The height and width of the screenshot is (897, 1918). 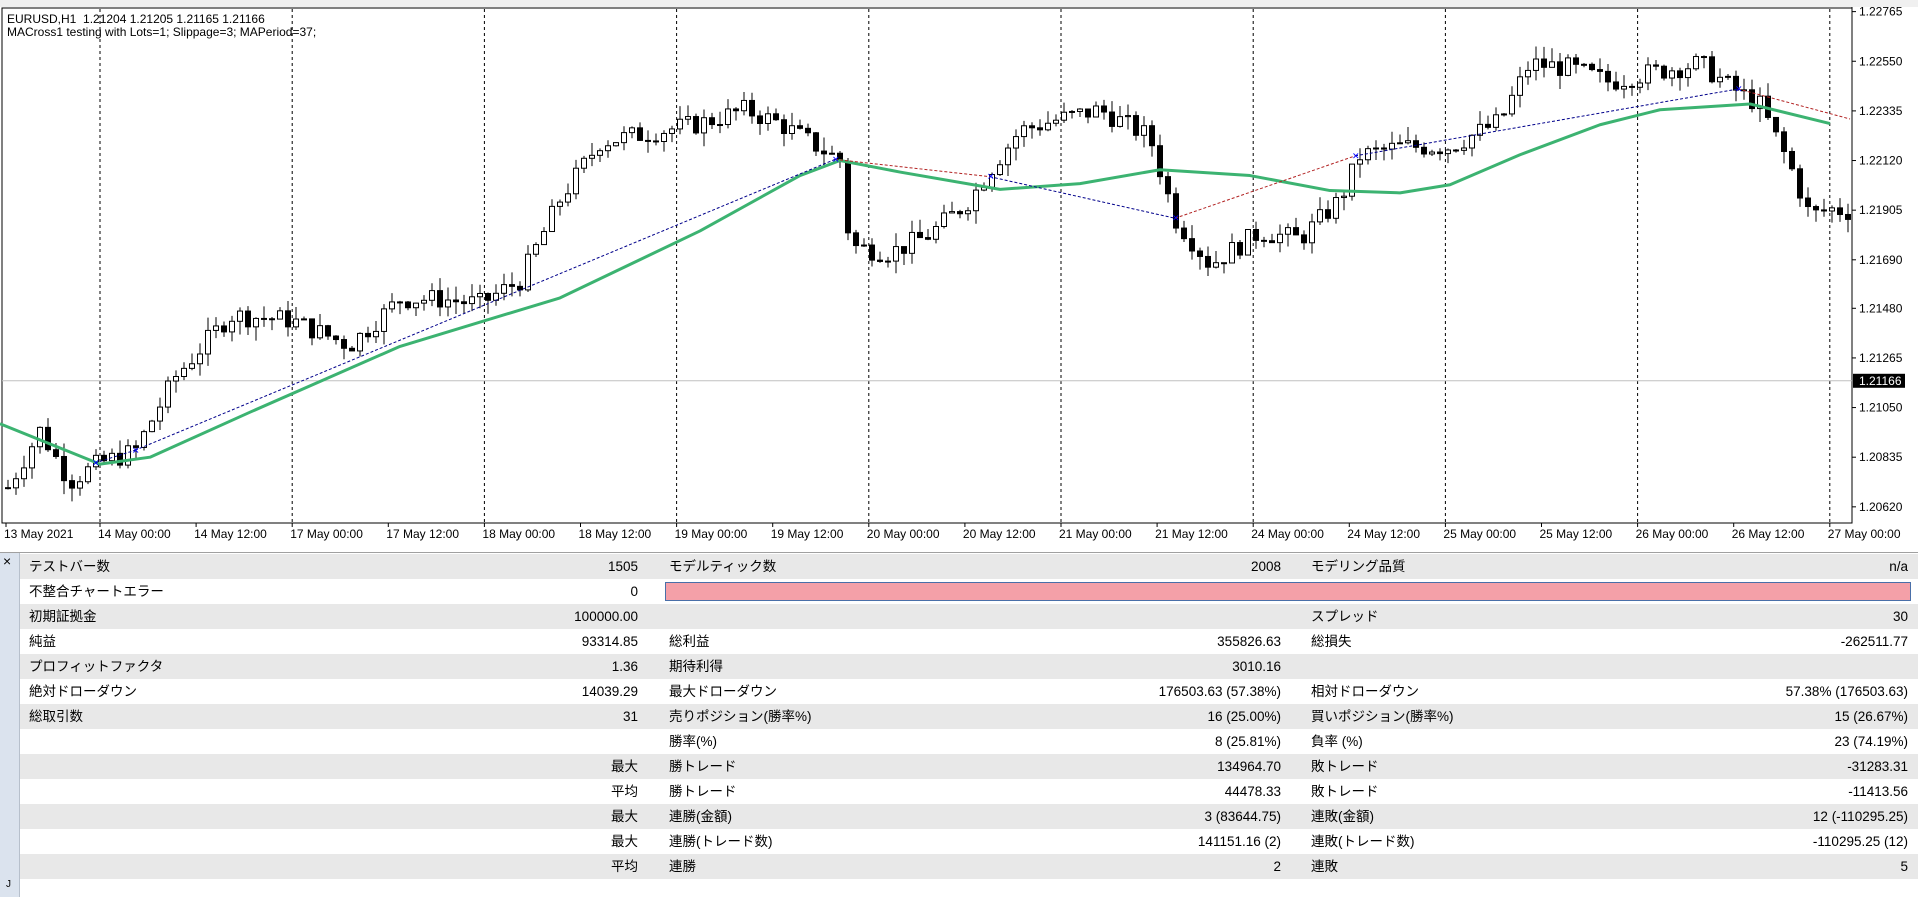 What do you see at coordinates (622, 566) in the screenshot?
I see `report-cell-v1: 1505` at bounding box center [622, 566].